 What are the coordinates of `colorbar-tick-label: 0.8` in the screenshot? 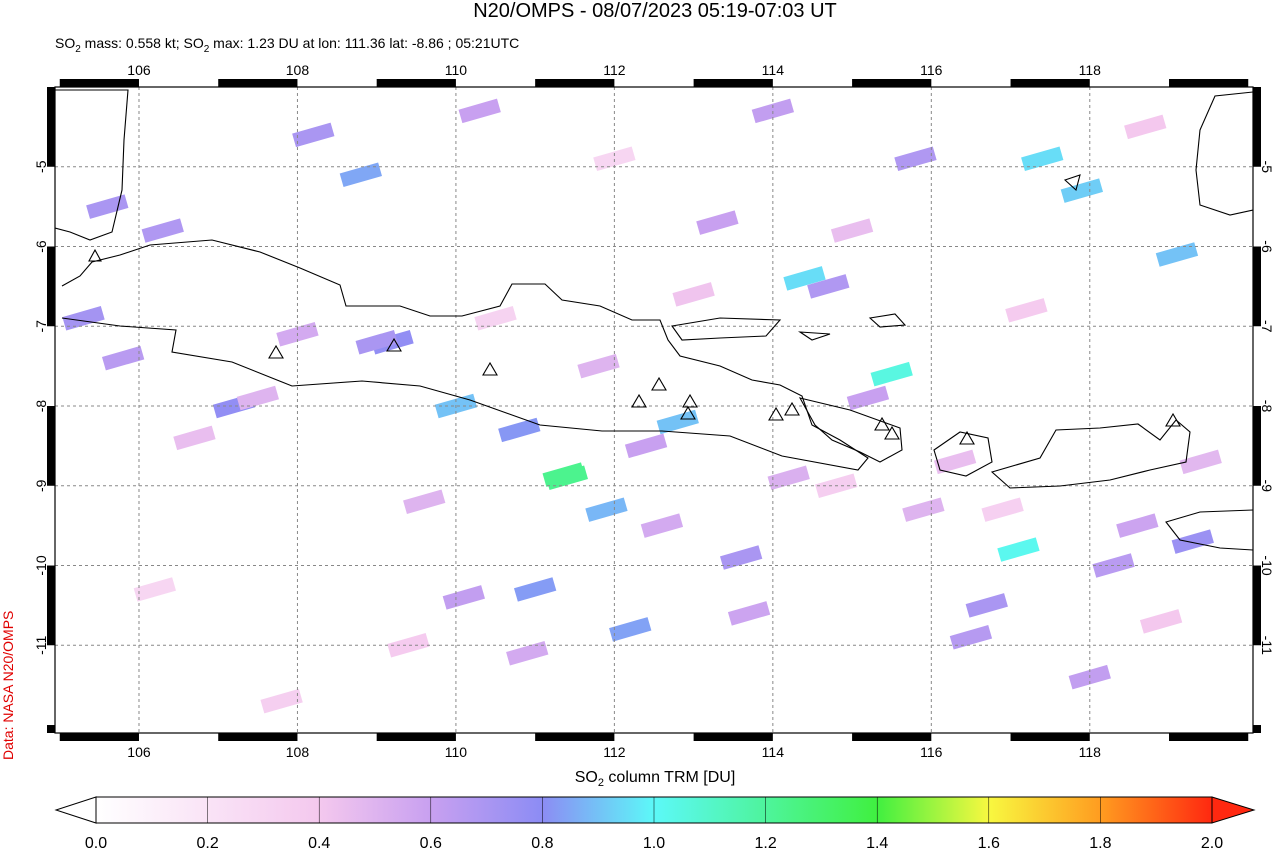 It's located at (542, 843).